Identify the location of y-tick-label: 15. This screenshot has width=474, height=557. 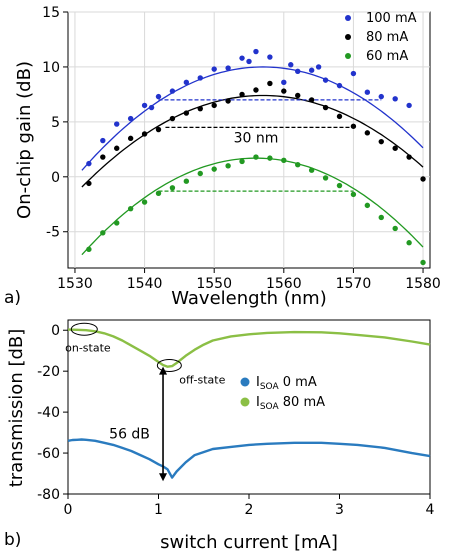
(51, 13).